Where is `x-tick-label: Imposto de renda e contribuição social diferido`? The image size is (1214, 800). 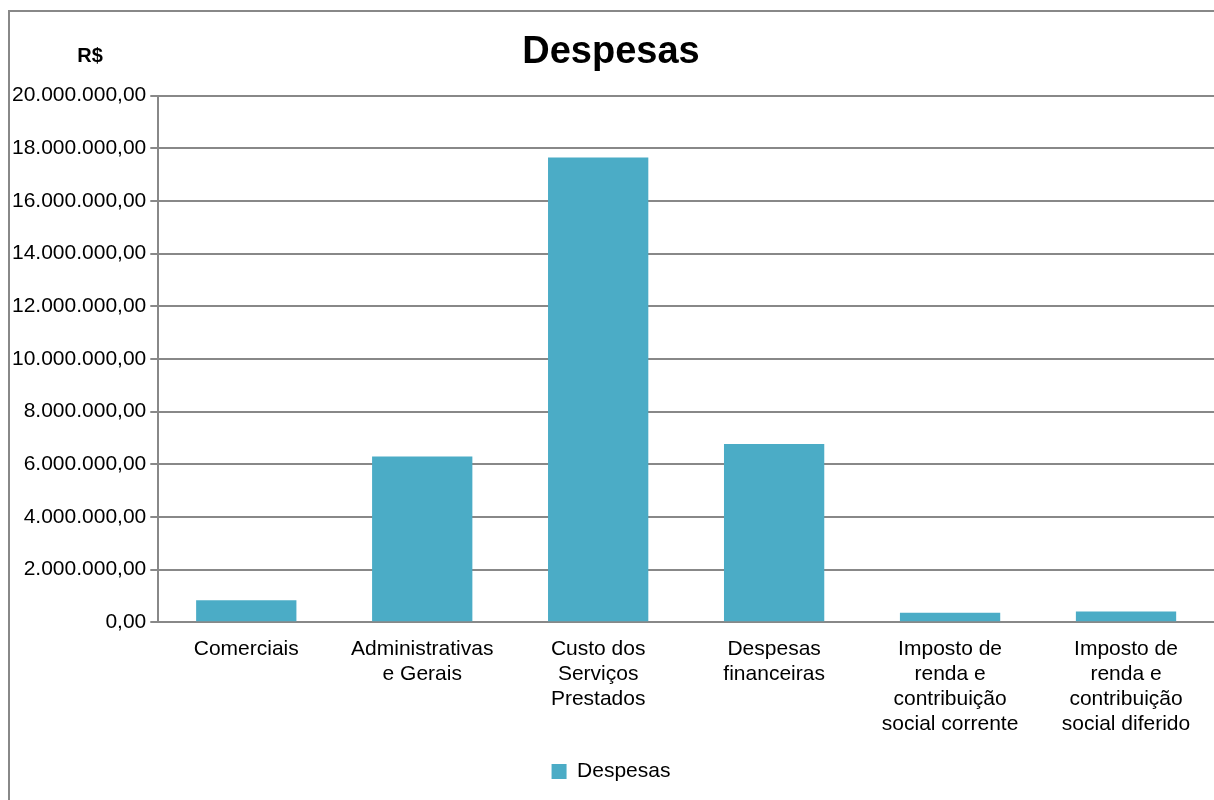
x-tick-label: Imposto de renda e contribuição social diferido is located at coordinates (1126, 685).